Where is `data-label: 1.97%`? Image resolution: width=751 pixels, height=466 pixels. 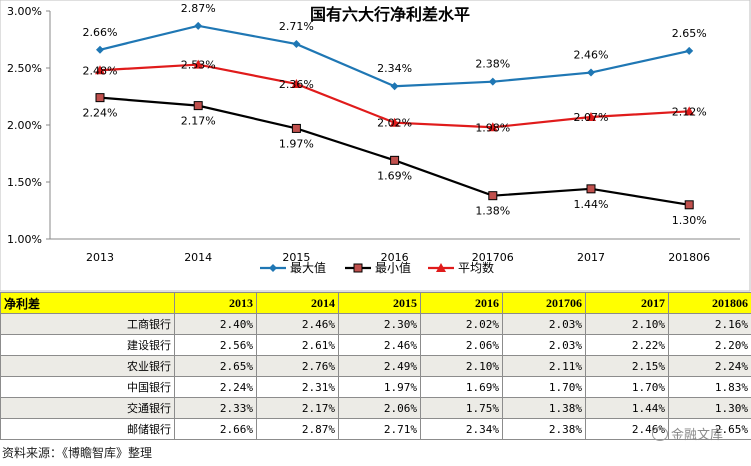 data-label: 1.97% is located at coordinates (296, 143).